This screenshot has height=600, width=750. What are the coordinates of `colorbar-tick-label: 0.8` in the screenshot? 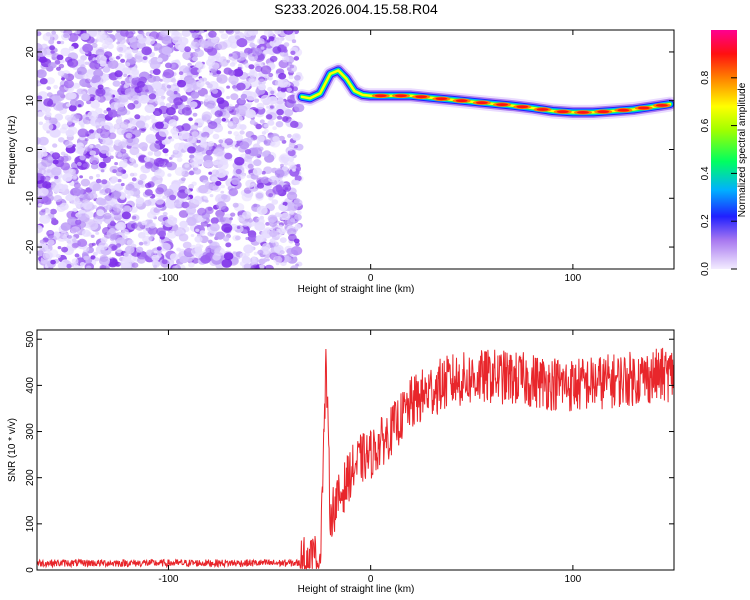 It's located at (705, 77).